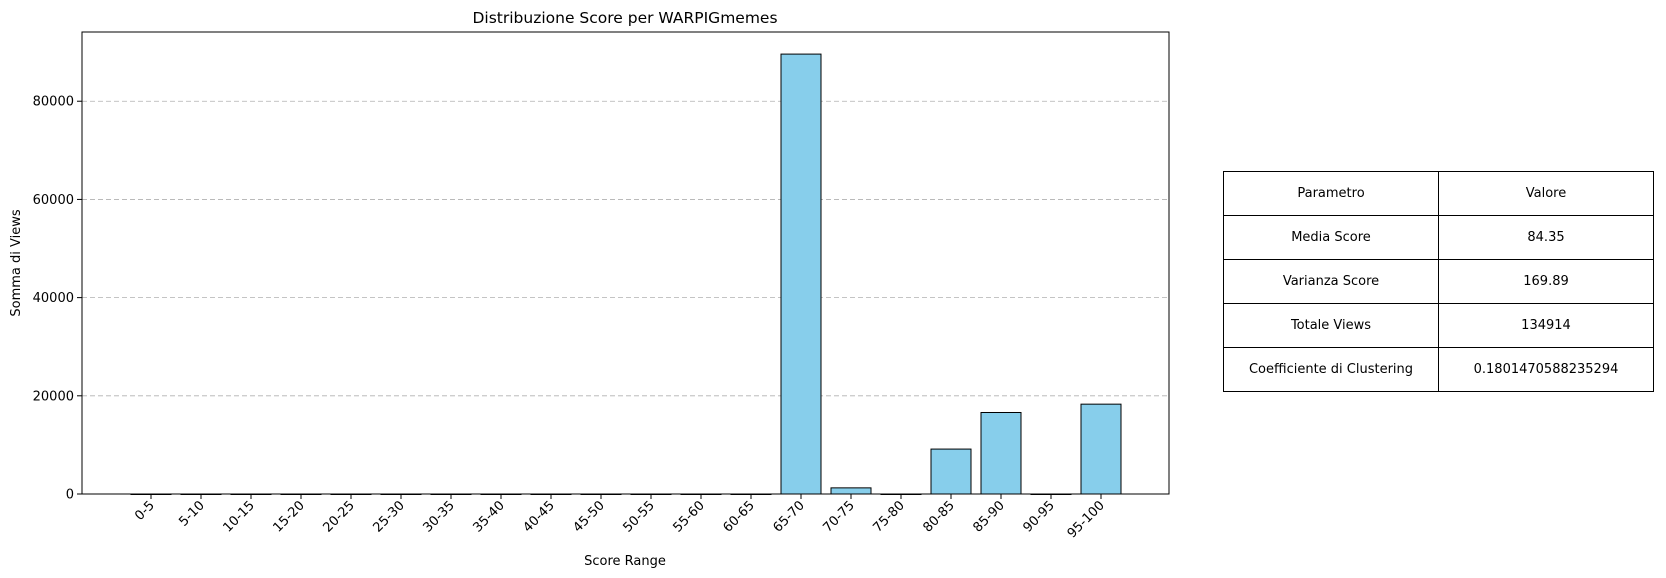 Image resolution: width=1666 pixels, height=578 pixels. What do you see at coordinates (1331, 281) in the screenshot?
I see `table-cell-parameter: Varianza Score` at bounding box center [1331, 281].